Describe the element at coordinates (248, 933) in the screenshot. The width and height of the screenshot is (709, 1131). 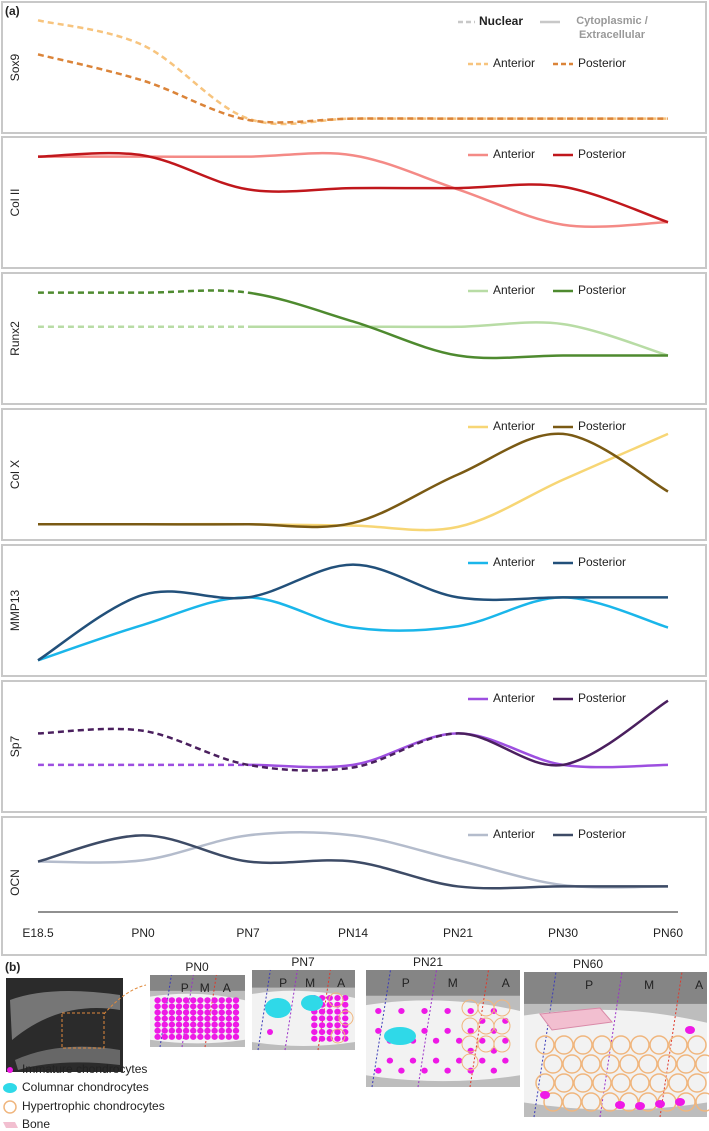
I see `x-tick-label: PN7` at that location.